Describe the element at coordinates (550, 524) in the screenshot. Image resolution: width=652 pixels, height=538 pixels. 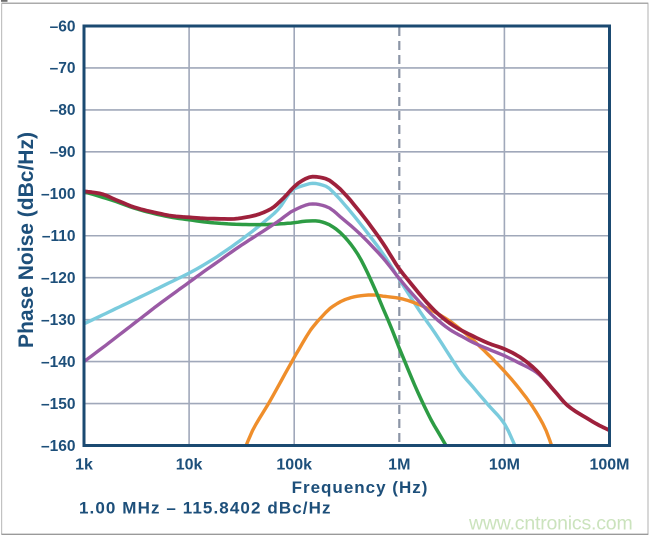
I see `svg-text: www.cntronics.com` at that location.